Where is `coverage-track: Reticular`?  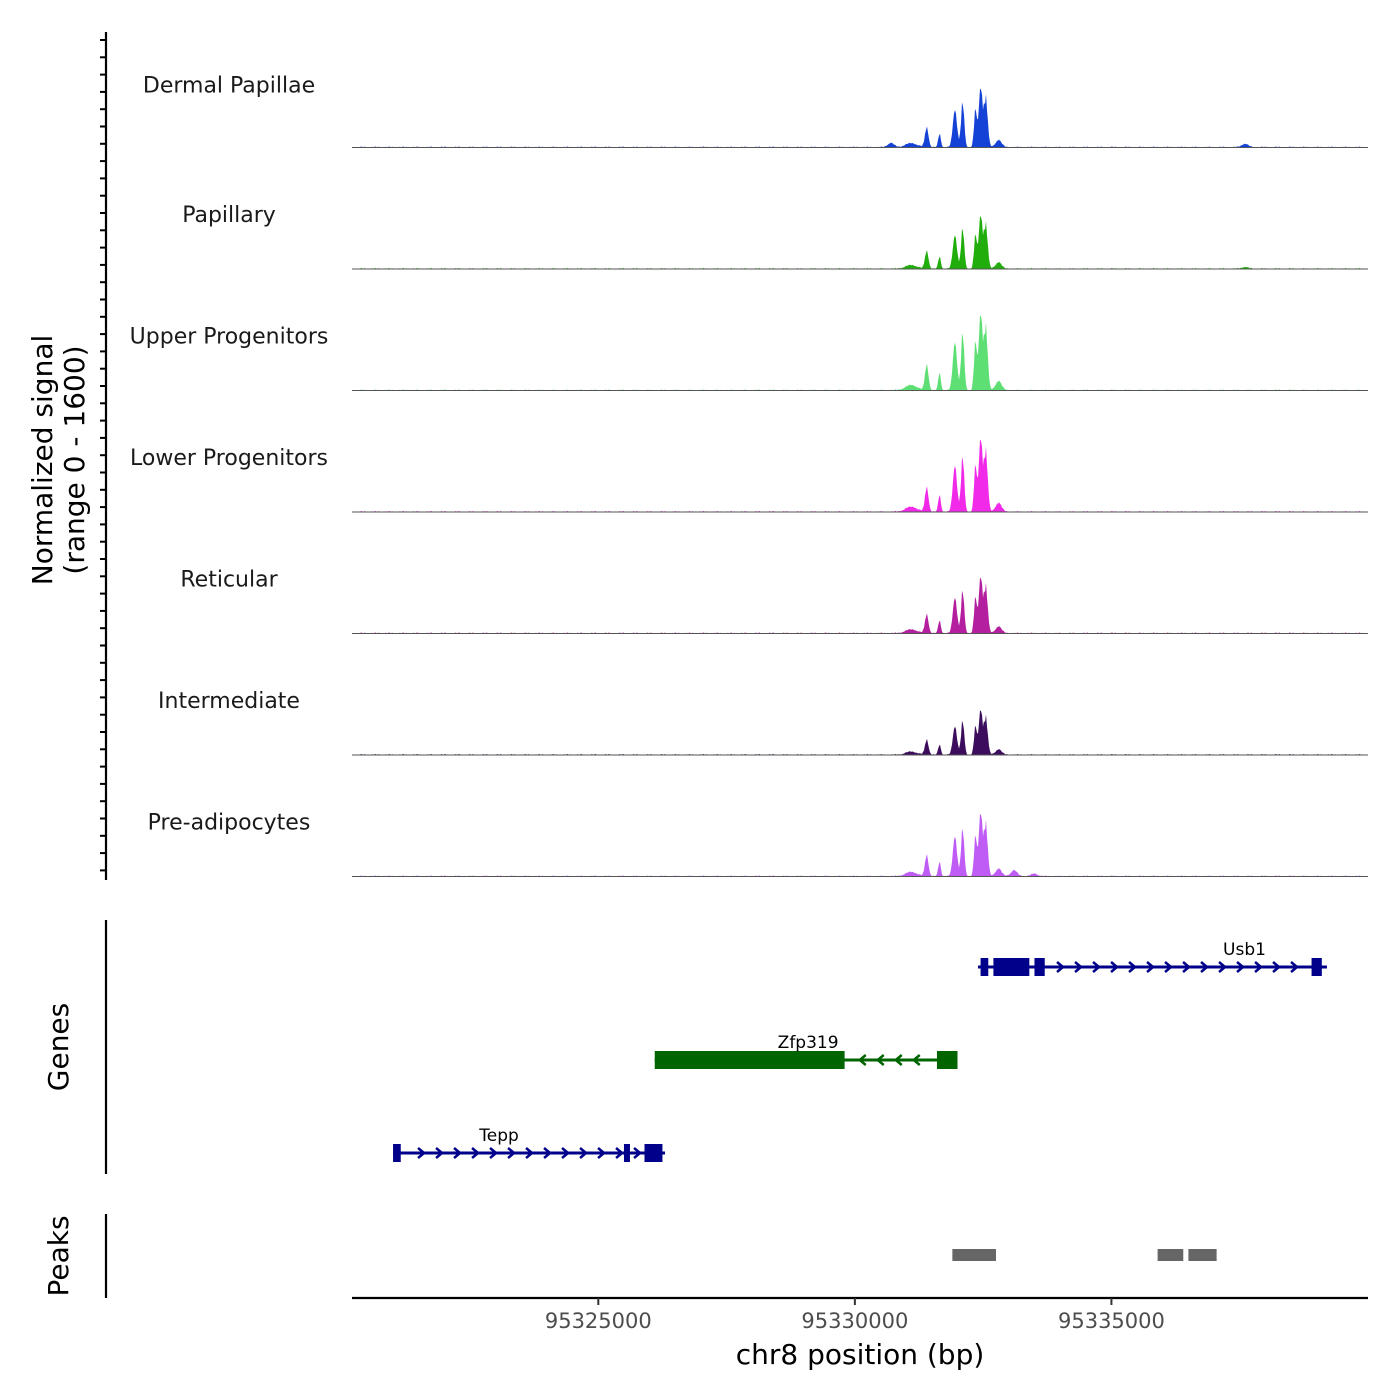
coverage-track: Reticular is located at coordinates (774, 601).